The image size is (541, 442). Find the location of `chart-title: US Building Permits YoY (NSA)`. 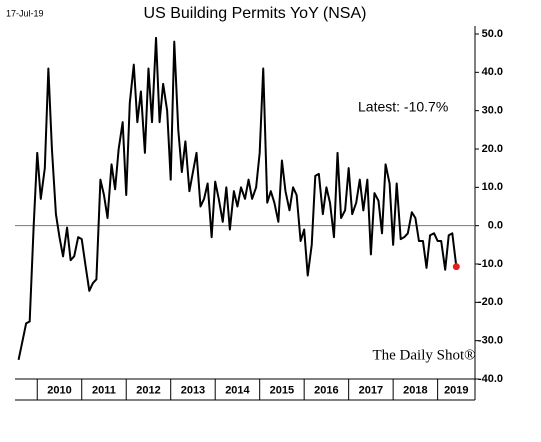

chart-title: US Building Permits YoY (NSA) is located at coordinates (255, 13).